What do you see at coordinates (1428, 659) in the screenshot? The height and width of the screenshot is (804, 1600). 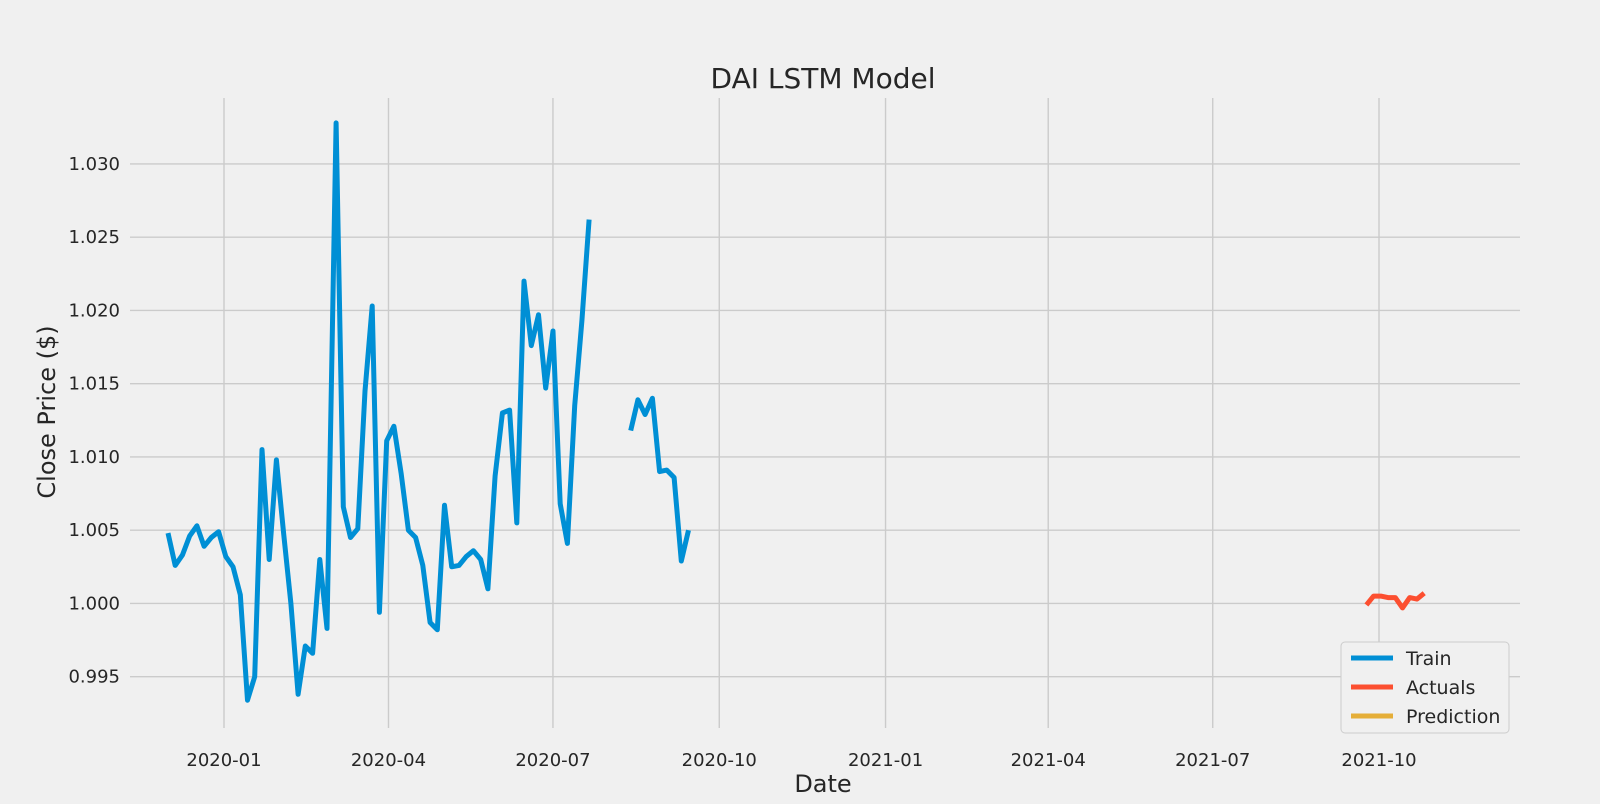 I see `legend-label-train: Train` at bounding box center [1428, 659].